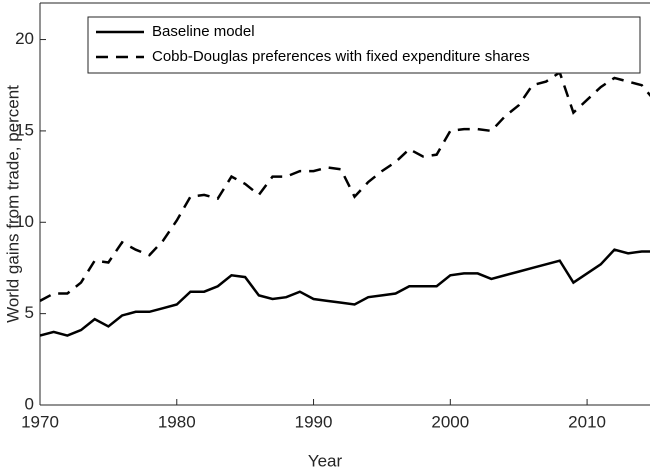 The width and height of the screenshot is (650, 473). I want to click on x-tick-label: 2000, so click(450, 421).